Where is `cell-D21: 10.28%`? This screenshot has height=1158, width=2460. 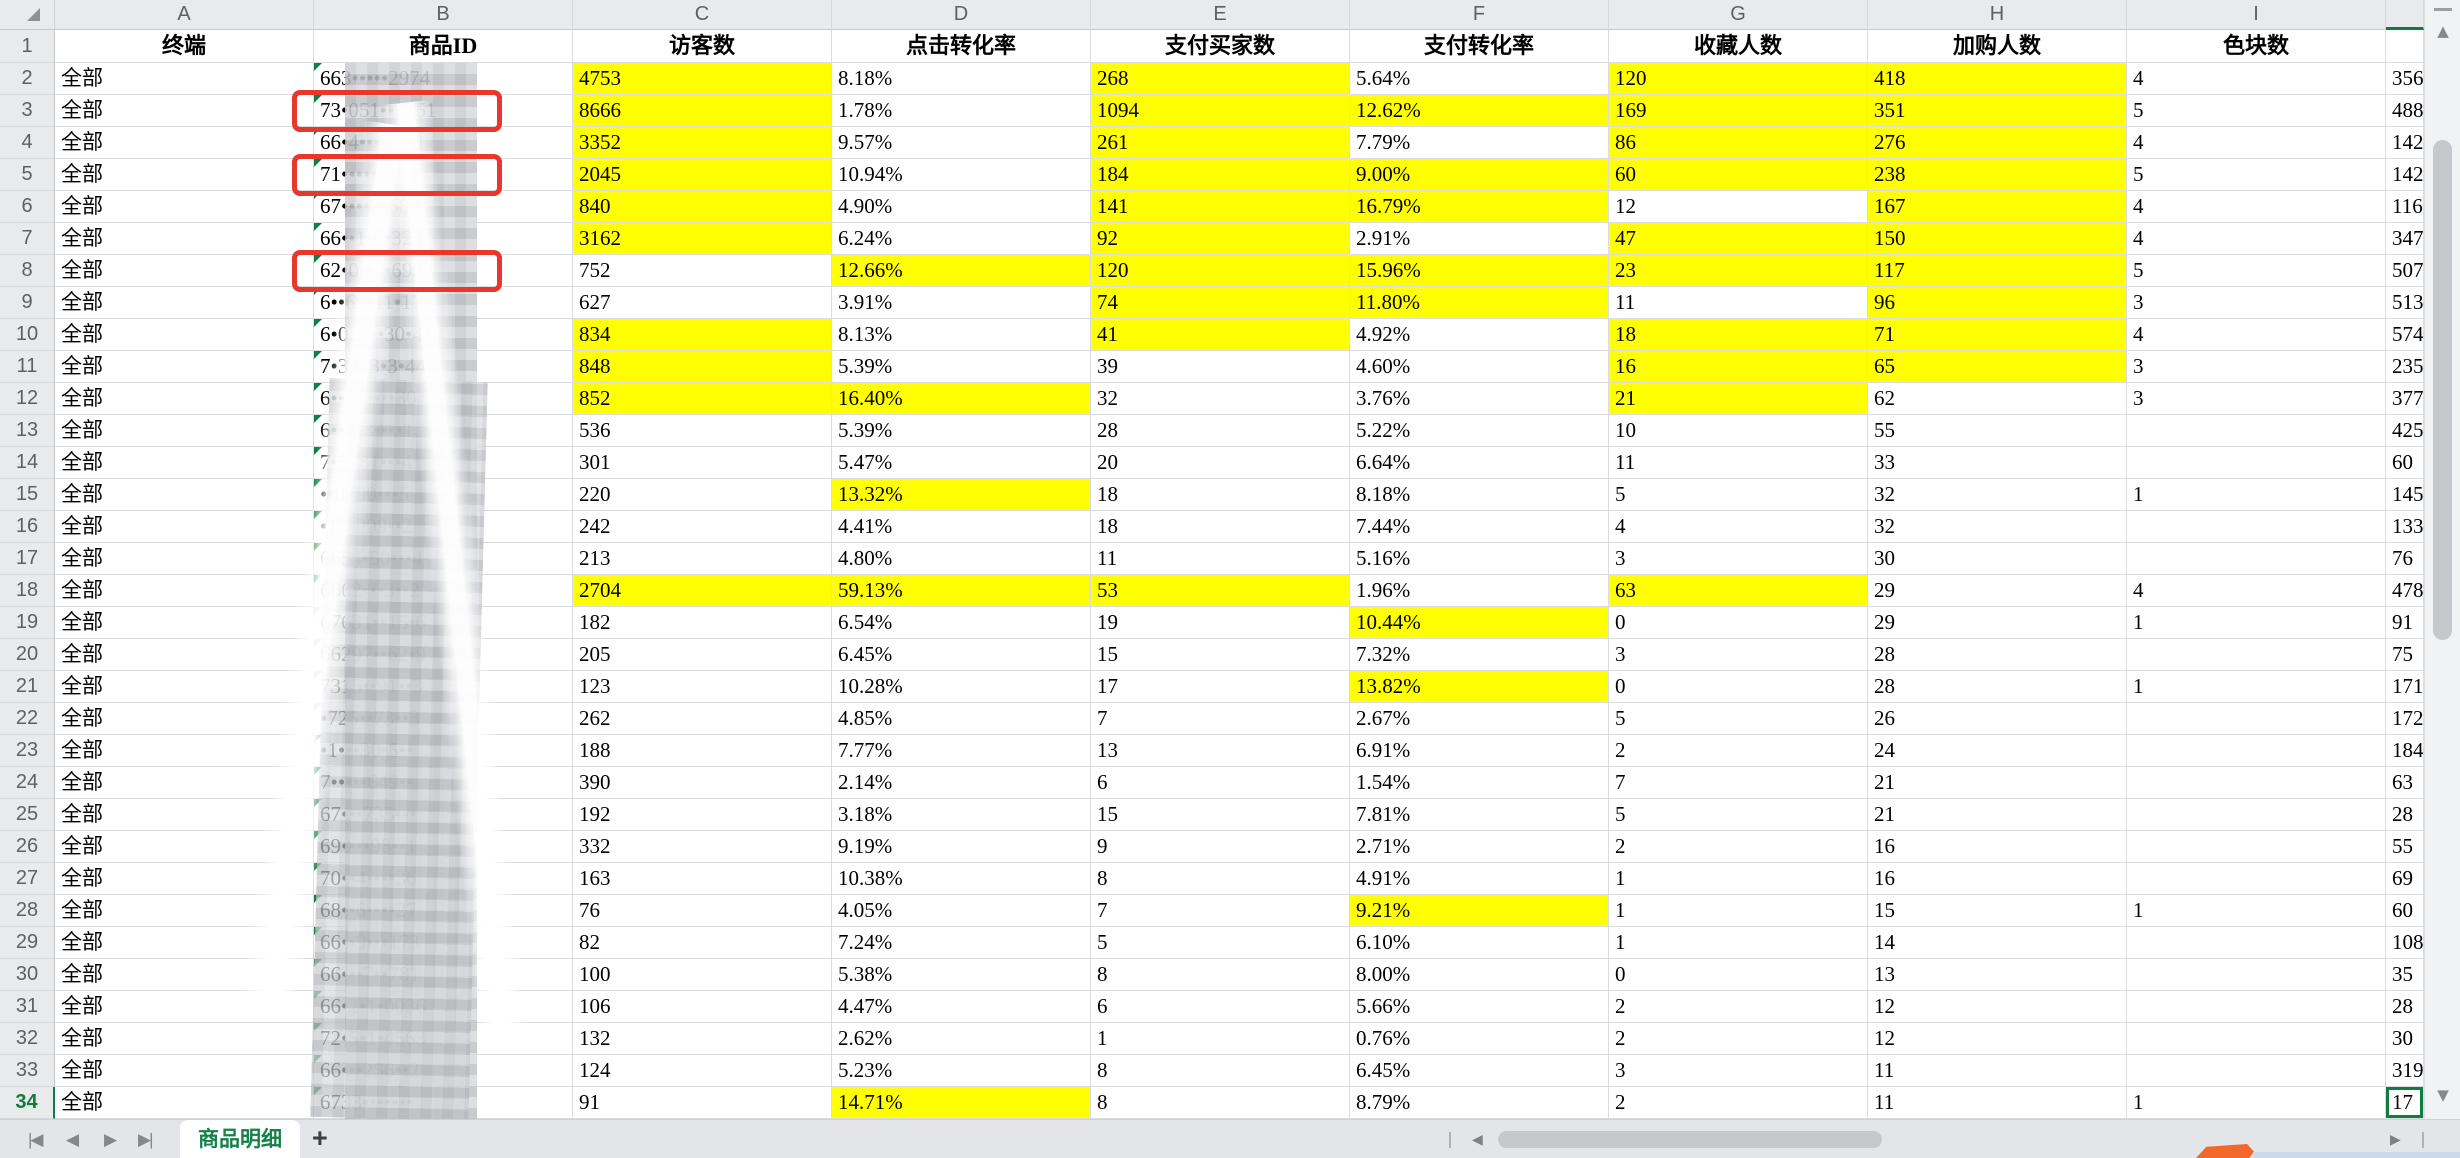
cell-D21: 10.28% is located at coordinates (961, 687).